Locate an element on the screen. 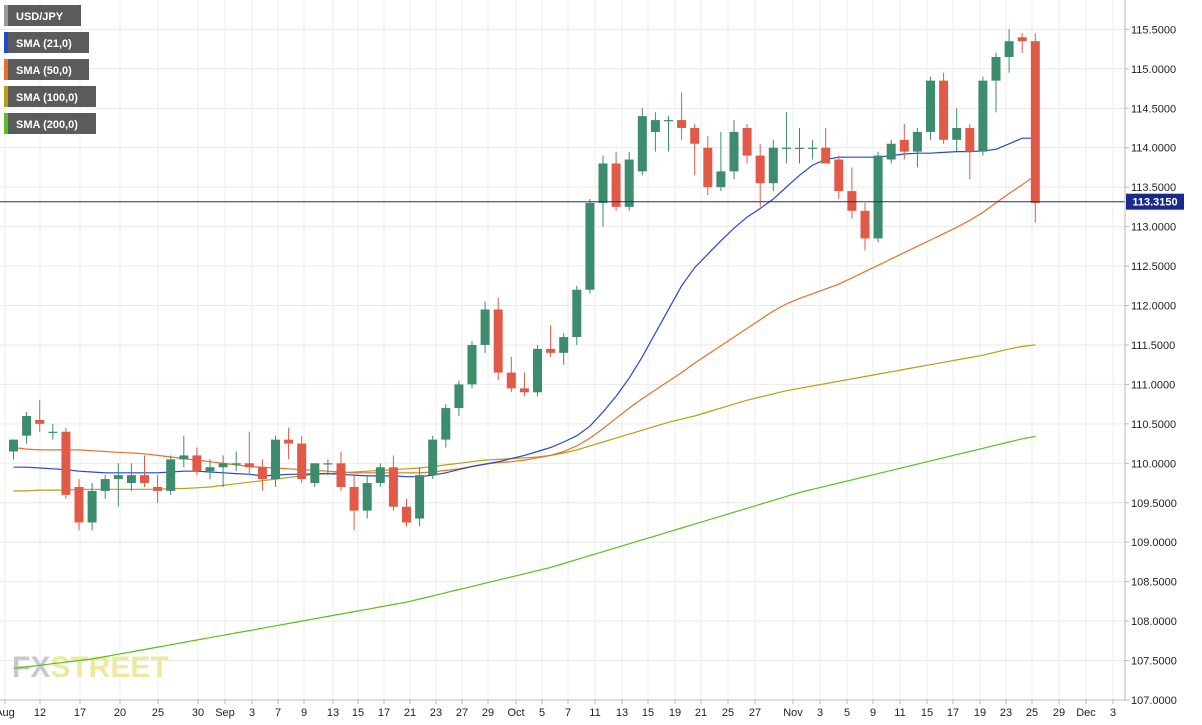 This screenshot has height=725, width=1202. x-tick-label: 11 is located at coordinates (899, 713).